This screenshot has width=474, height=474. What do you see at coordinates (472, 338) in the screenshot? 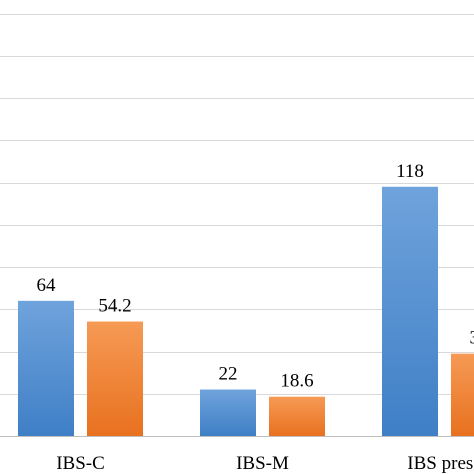
I see `data-label-series-2-3: 39` at bounding box center [472, 338].